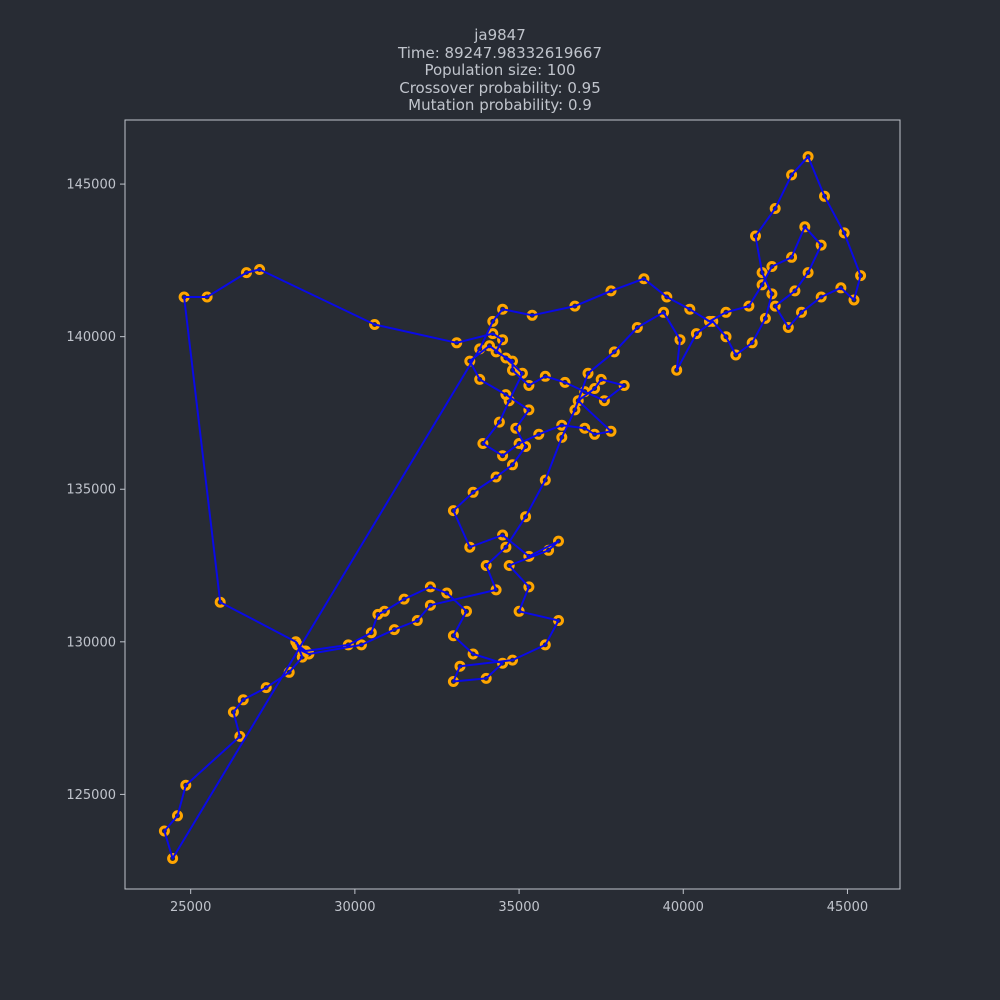 The image size is (1000, 1000). I want to click on x-tick-label: 35000, so click(518, 907).